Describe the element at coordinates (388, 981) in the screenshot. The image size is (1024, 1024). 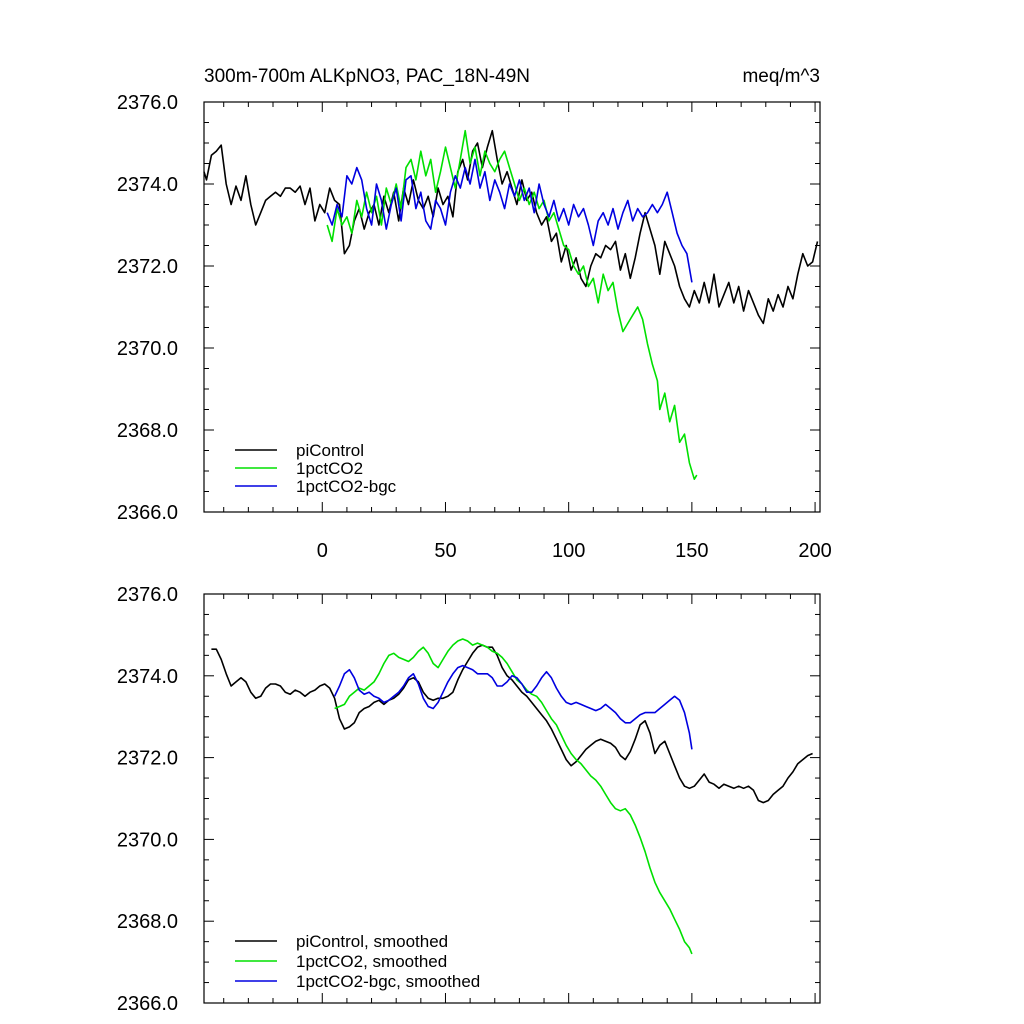
I see `legend-label: 1pctCO2-bgc, smoothed` at that location.